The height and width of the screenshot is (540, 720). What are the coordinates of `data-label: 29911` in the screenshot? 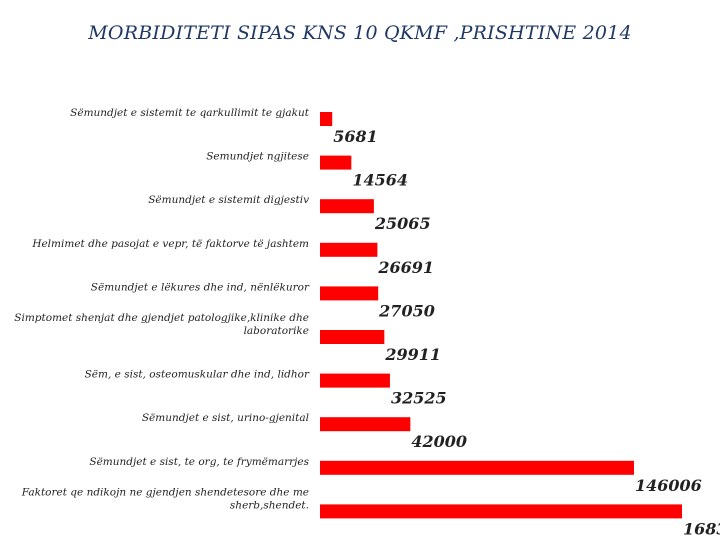 It's located at (412, 354).